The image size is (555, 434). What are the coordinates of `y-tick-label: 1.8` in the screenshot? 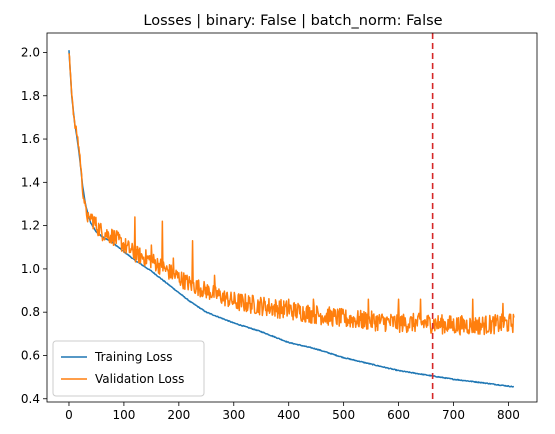 It's located at (30, 96).